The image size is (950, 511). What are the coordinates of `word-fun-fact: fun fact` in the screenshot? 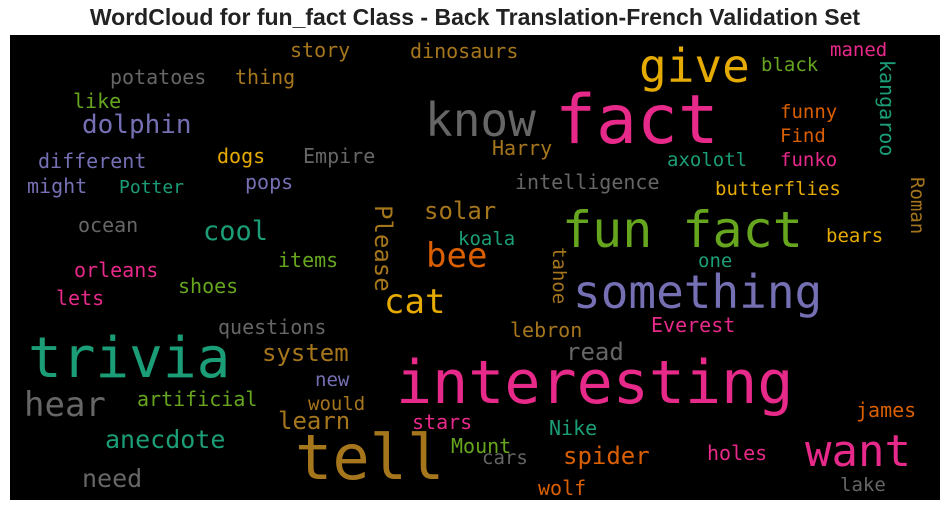 It's located at (682, 230).